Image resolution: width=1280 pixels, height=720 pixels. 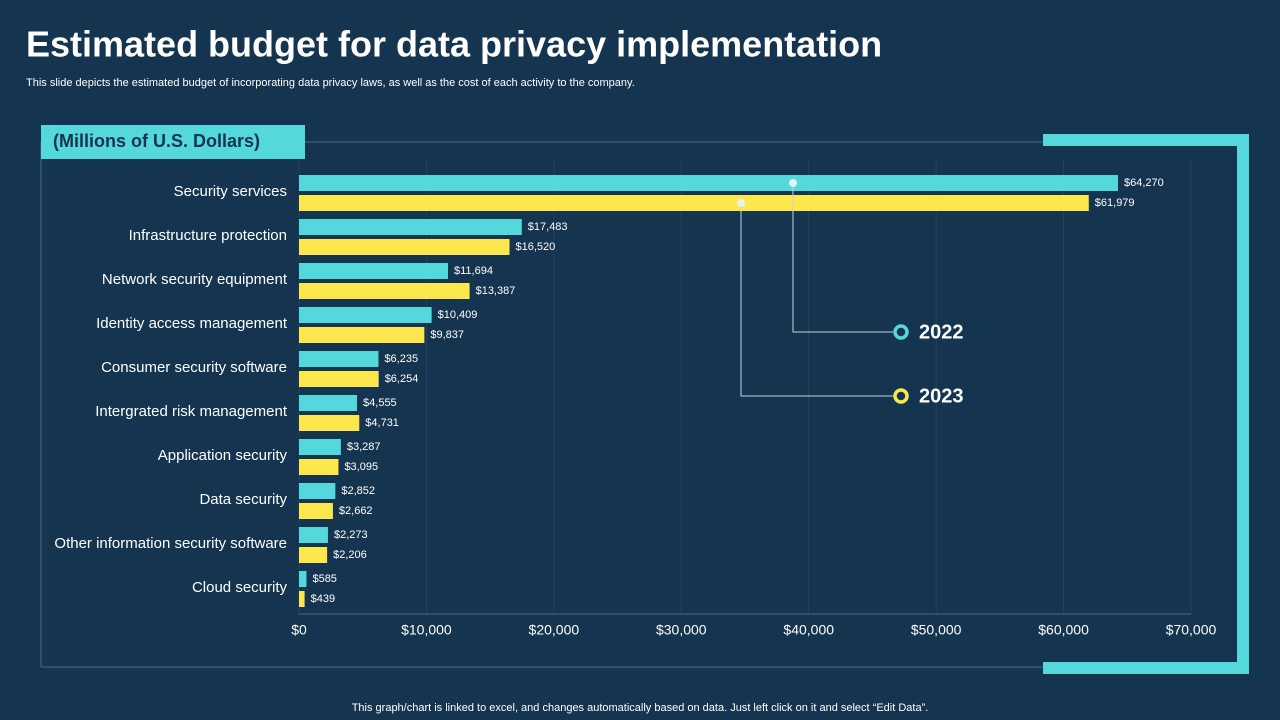 What do you see at coordinates (223, 455) in the screenshot?
I see `y-tick-label: Application security` at bounding box center [223, 455].